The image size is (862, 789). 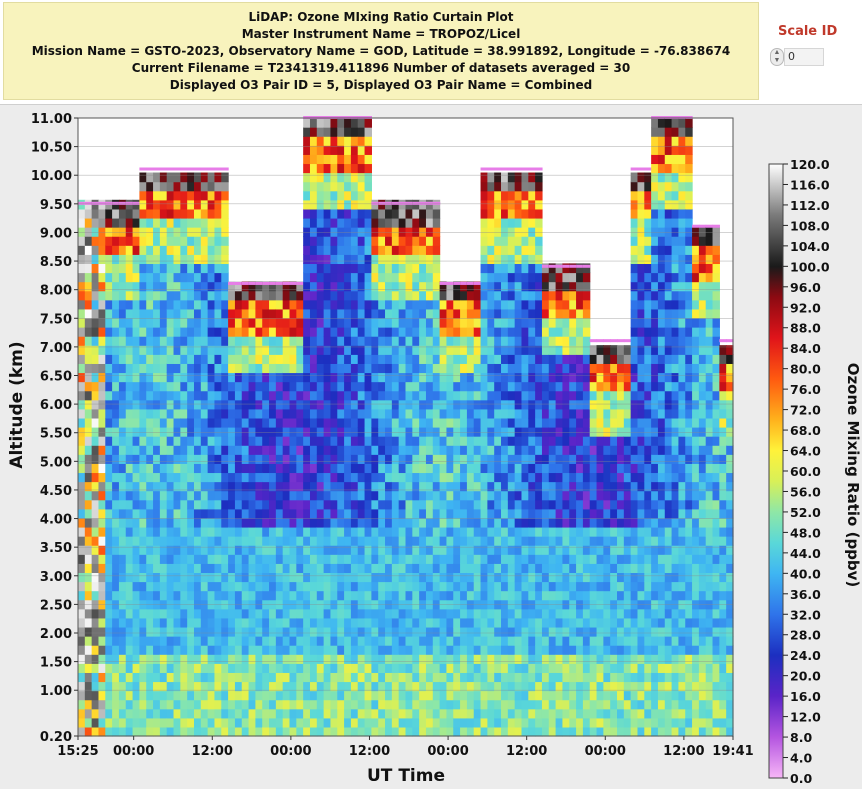 I want to click on scale-id-input: 0, so click(x=804, y=57).